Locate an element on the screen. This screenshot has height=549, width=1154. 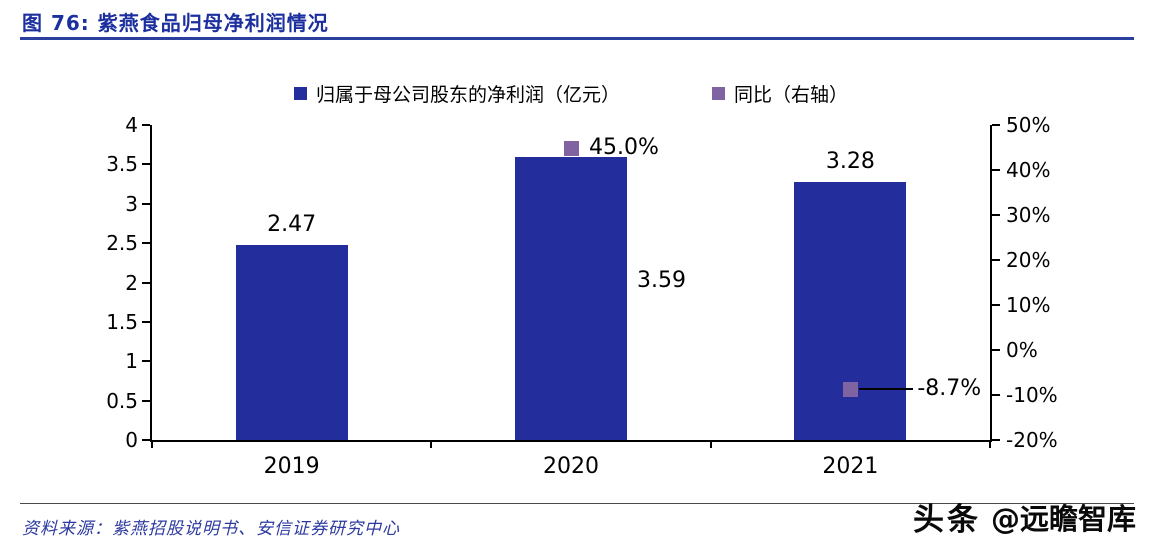
marker-connector-line is located at coordinates (886, 389).